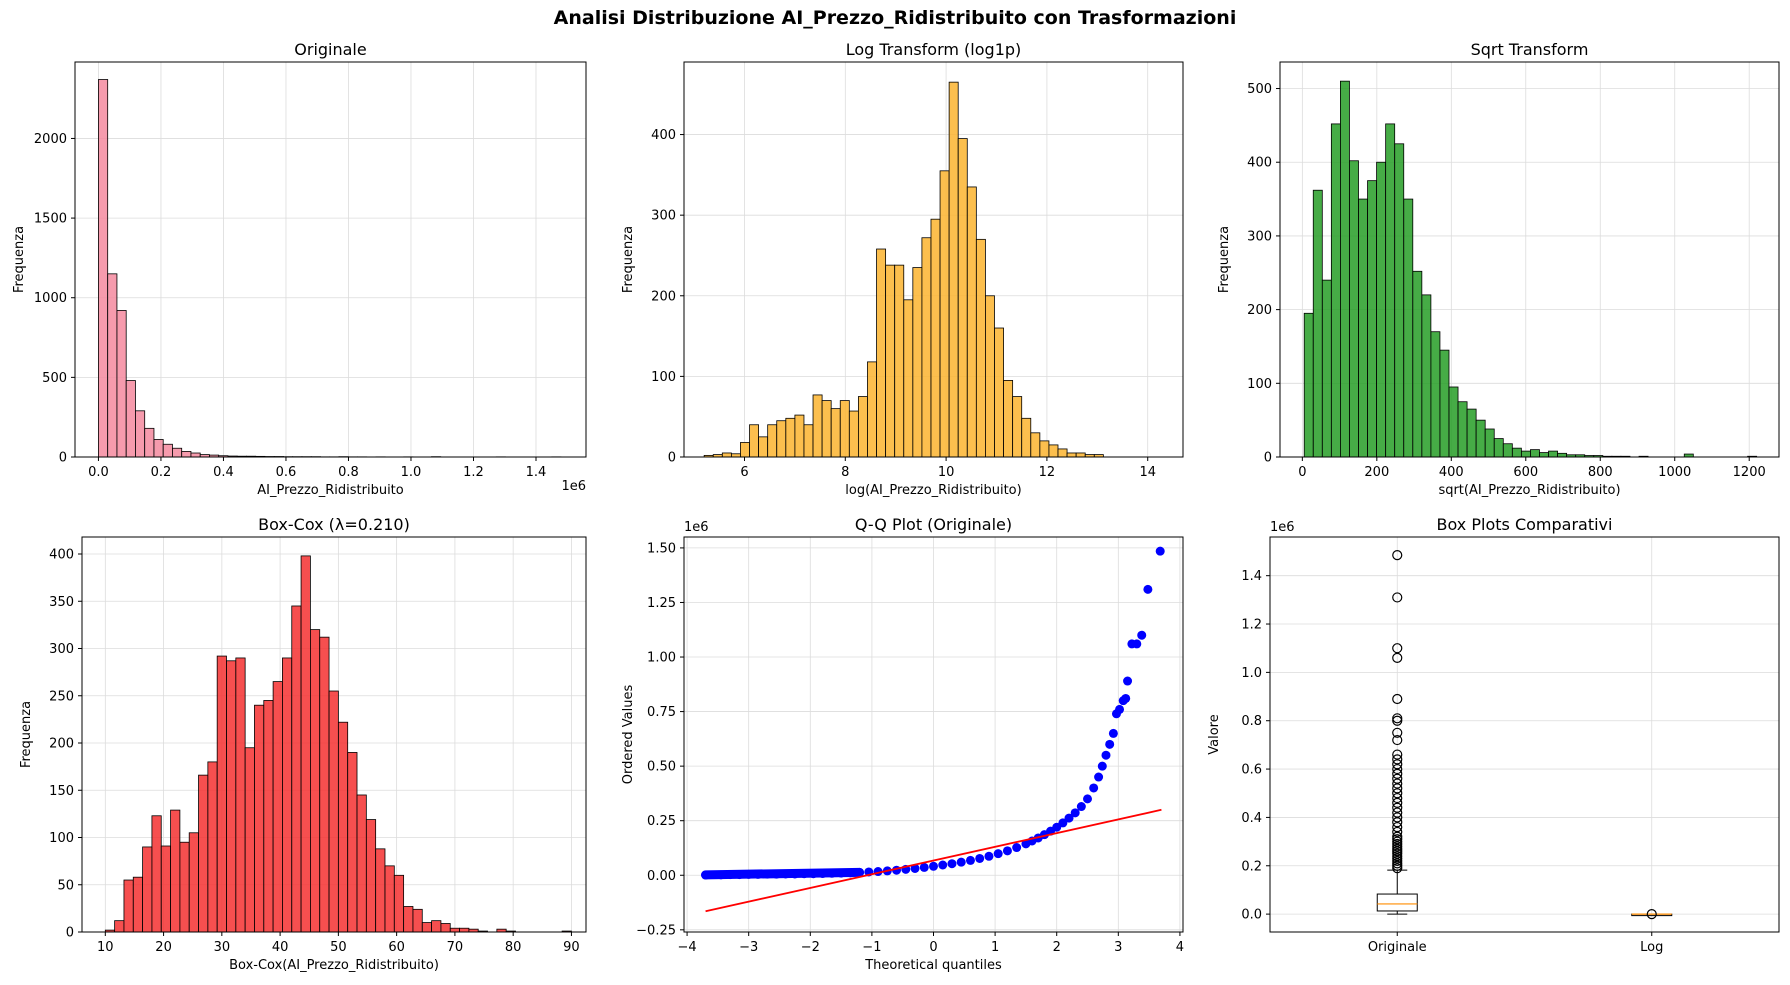 The width and height of the screenshot is (1790, 985). Describe the element at coordinates (933, 524) in the screenshot. I see `subplot-title: Q-Q Plot (Originale)` at that location.